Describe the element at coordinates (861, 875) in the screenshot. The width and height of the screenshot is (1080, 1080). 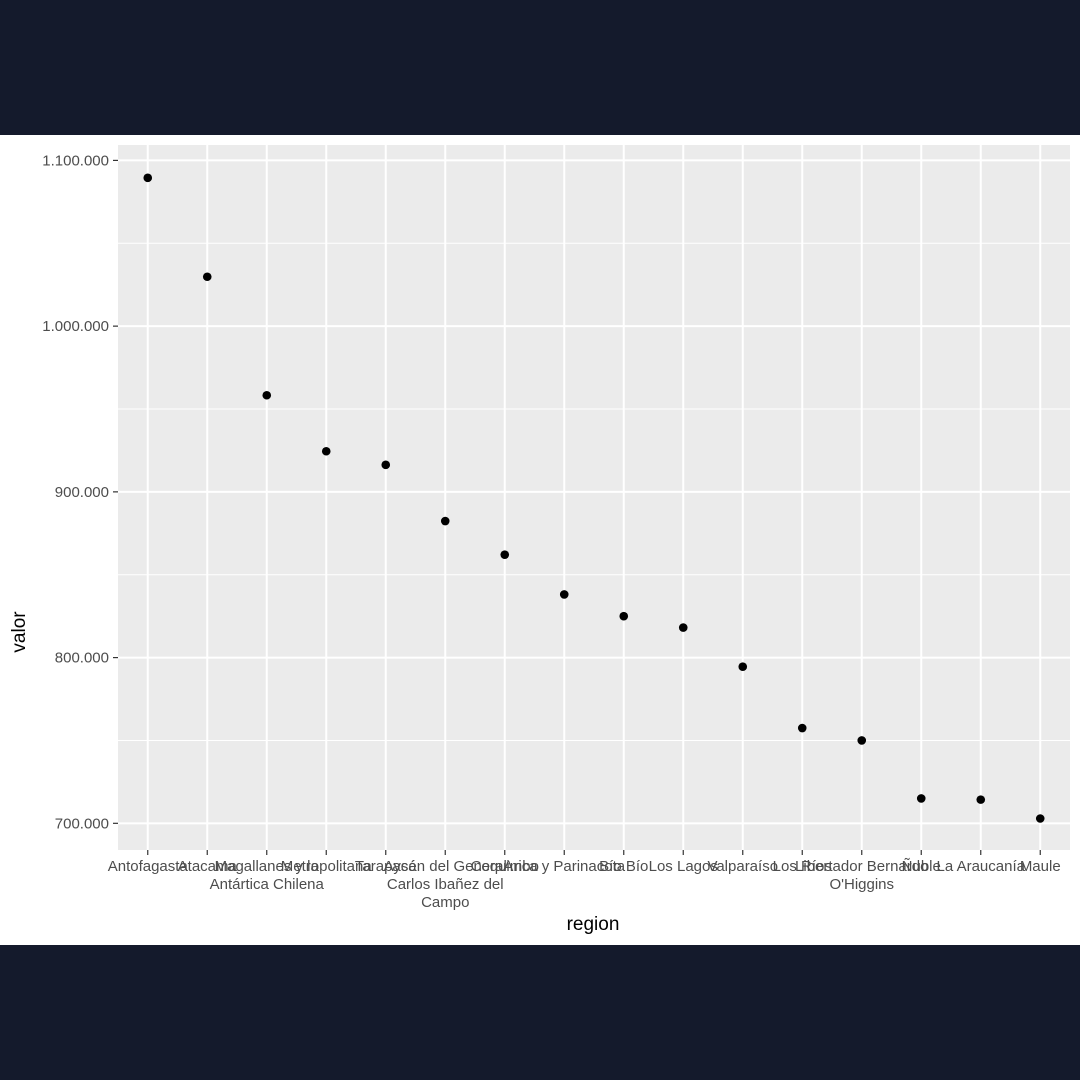
I see `x-tick-label: Libertador Bernardo O'Higgins` at that location.